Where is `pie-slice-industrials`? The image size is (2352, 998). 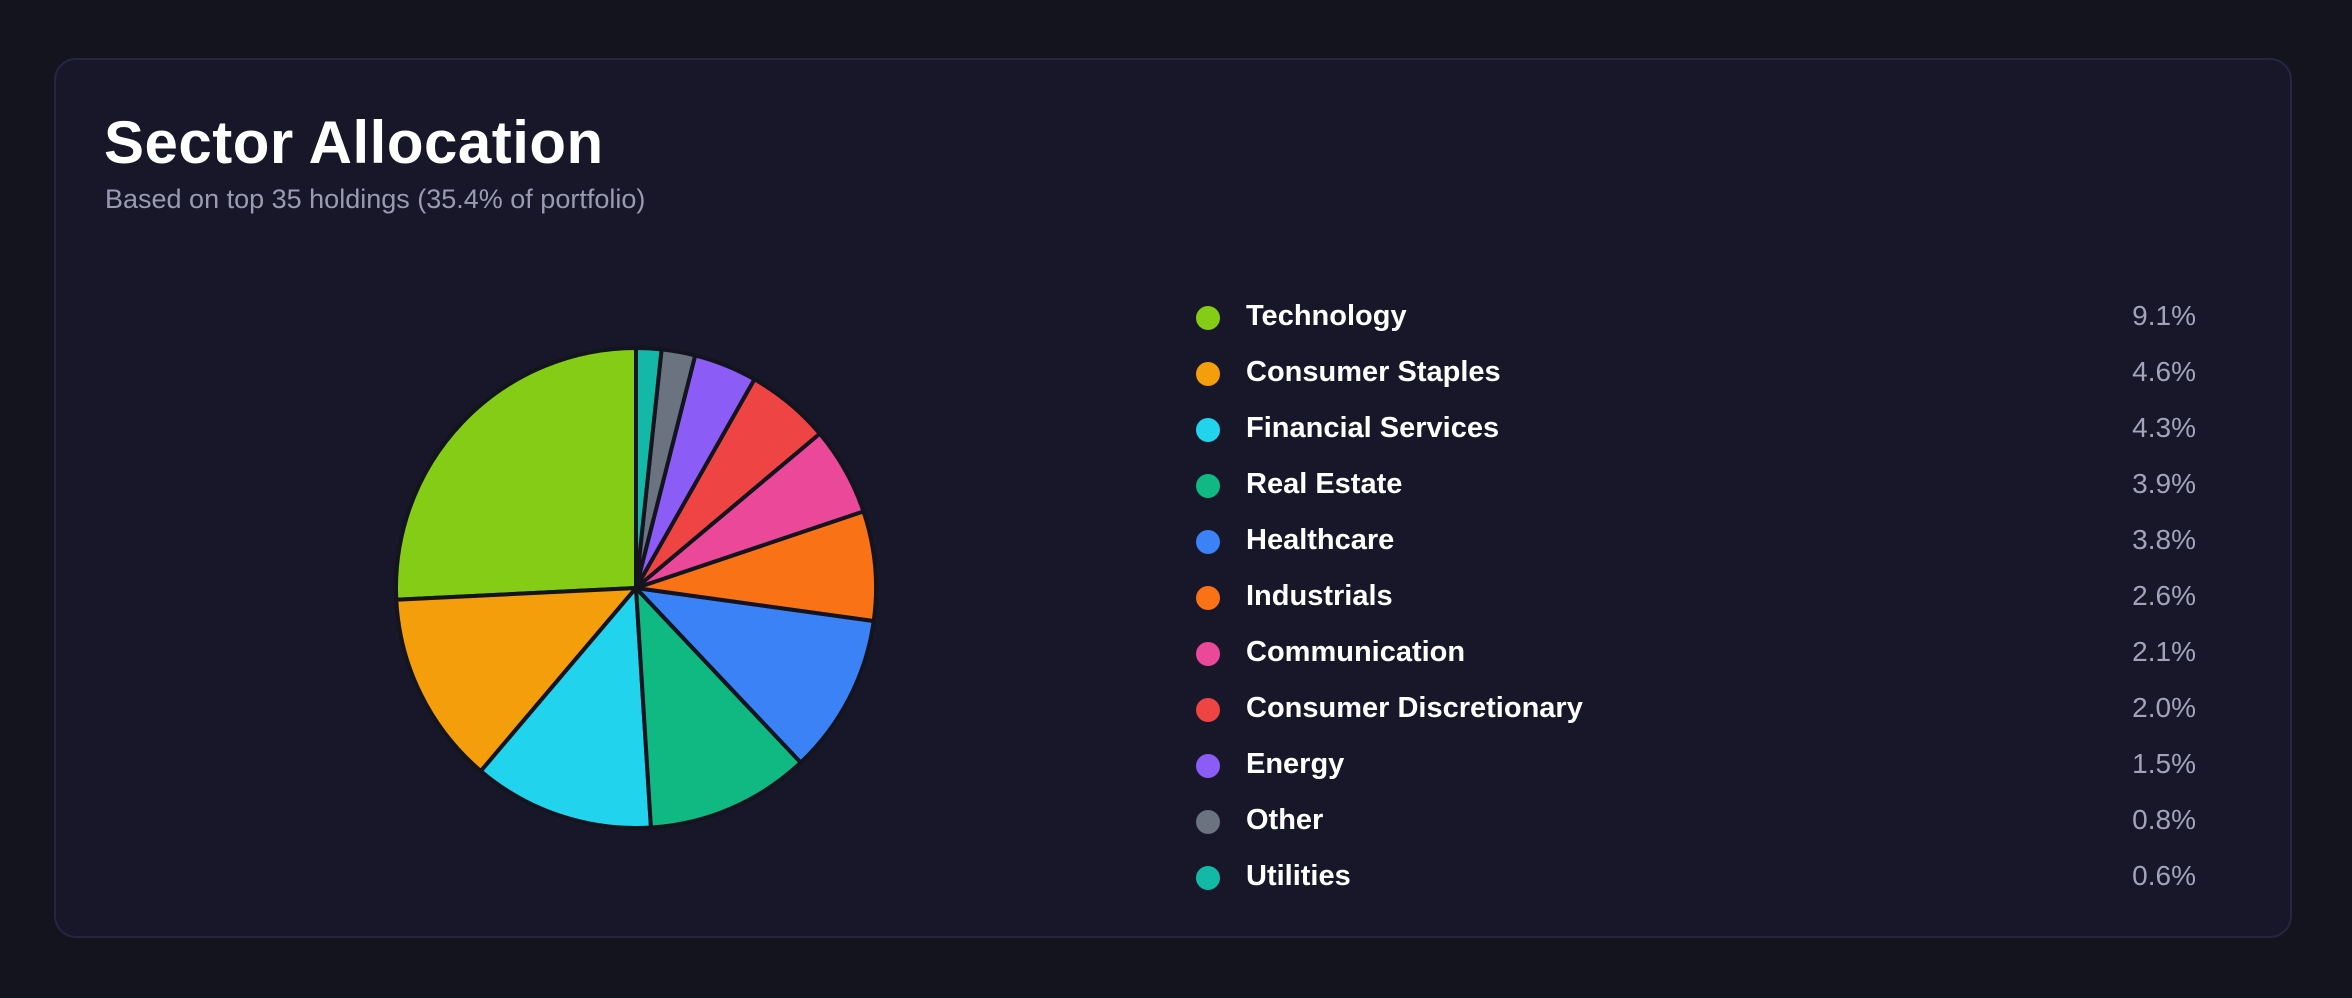
pie-slice-industrials is located at coordinates (756, 566).